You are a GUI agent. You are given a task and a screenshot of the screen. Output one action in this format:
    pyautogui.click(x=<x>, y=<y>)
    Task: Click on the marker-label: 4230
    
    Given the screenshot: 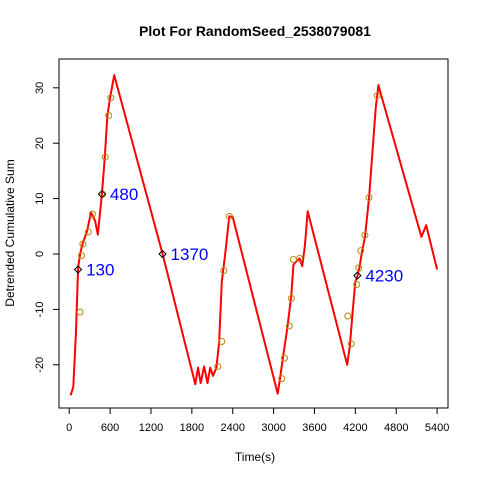 What is the action you would take?
    pyautogui.click(x=384, y=276)
    